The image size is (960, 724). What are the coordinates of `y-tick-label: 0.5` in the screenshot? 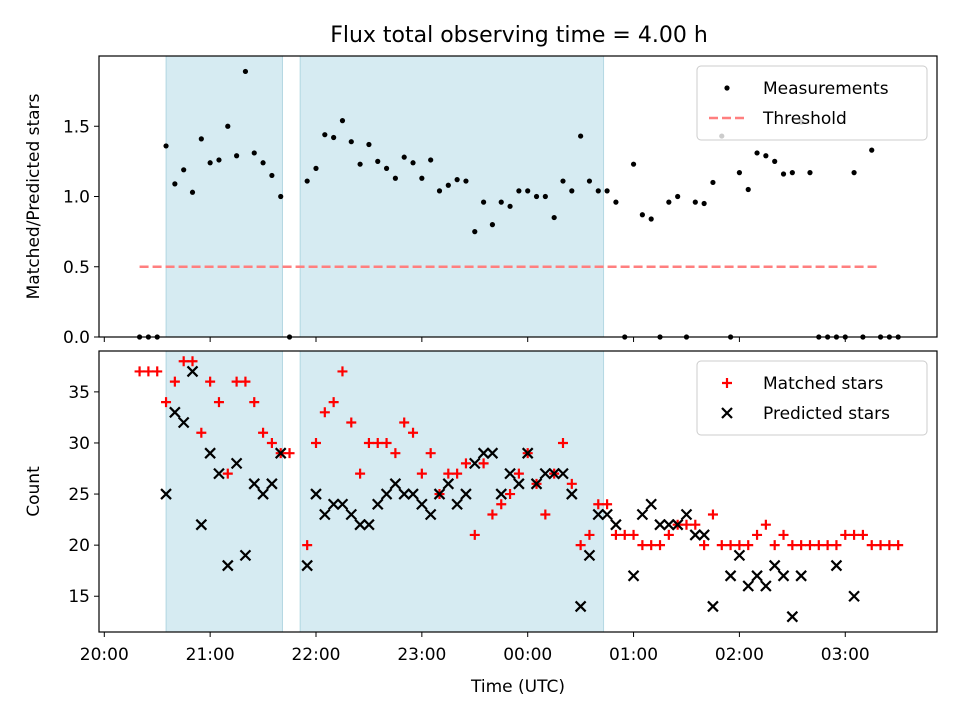 It's located at (76, 268).